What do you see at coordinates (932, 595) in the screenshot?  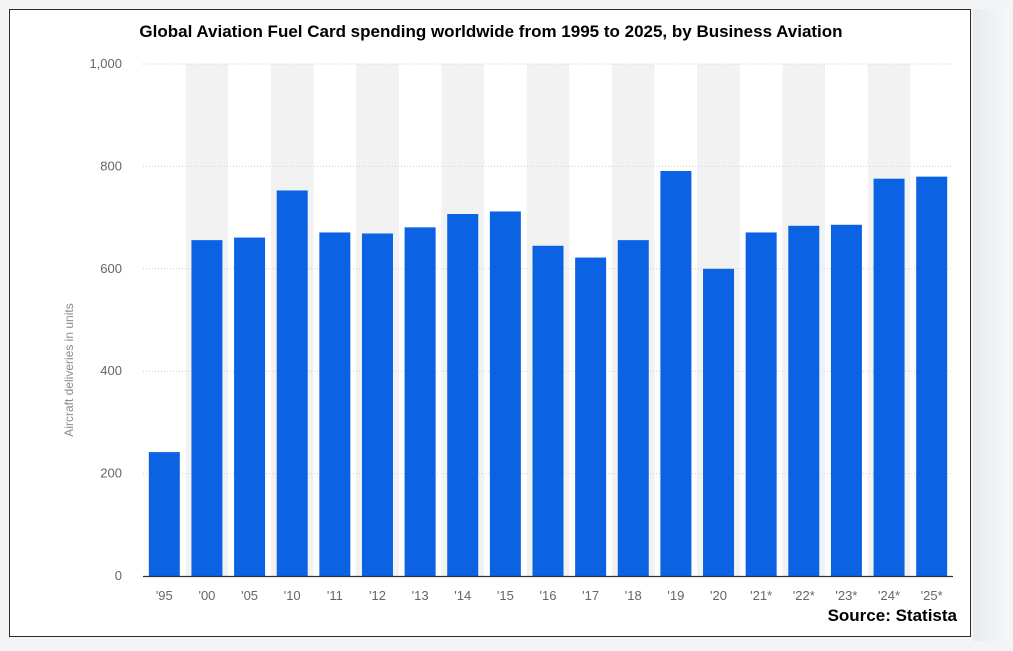 I see `x-tick-label: '25*` at bounding box center [932, 595].